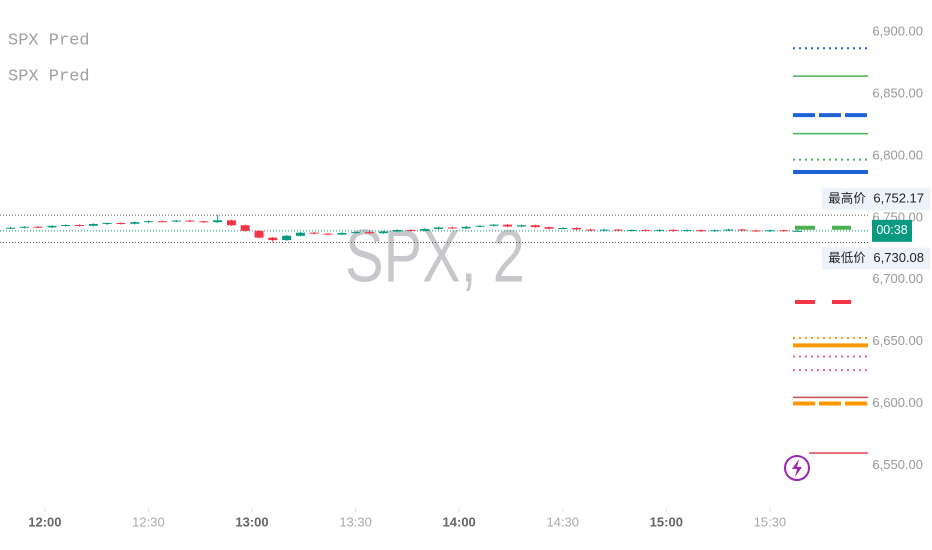 The image size is (932, 550). Describe the element at coordinates (459, 521) in the screenshot. I see `x-tick-label: 14:00` at that location.